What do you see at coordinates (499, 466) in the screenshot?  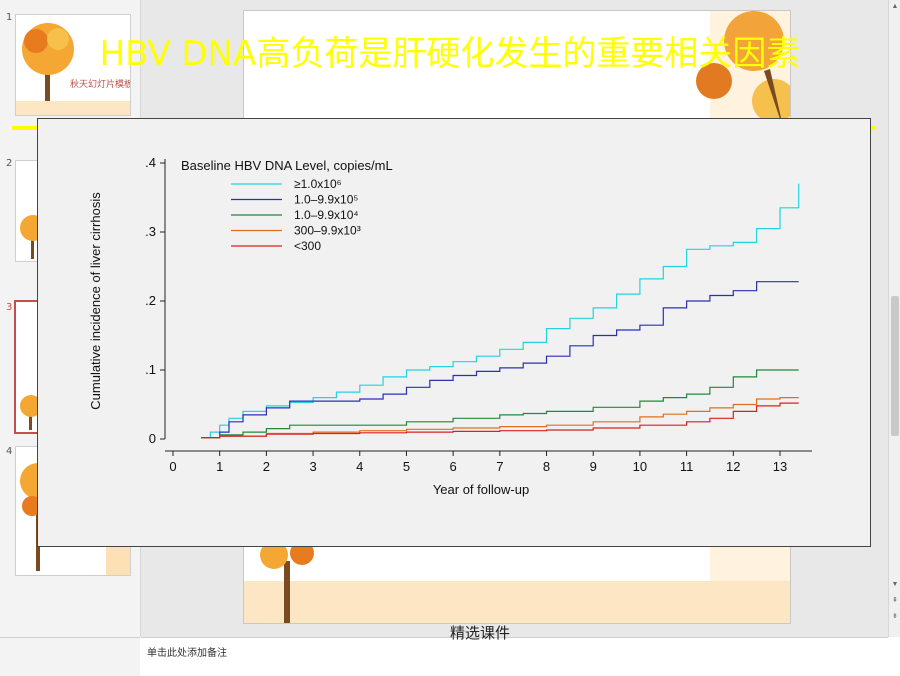 I see `x-tick-label: 7` at bounding box center [499, 466].